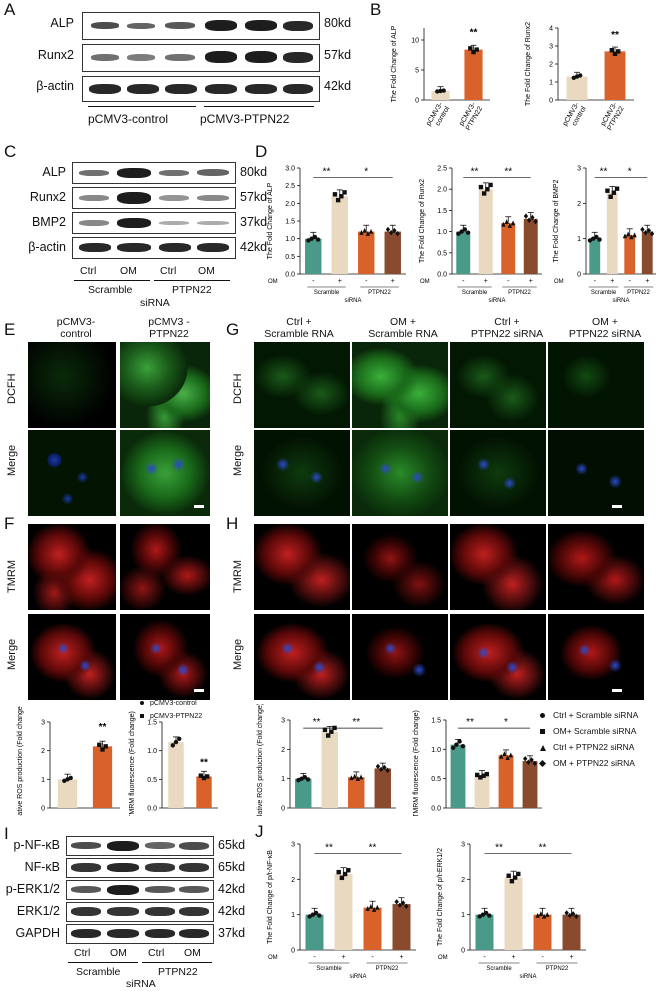  Describe the element at coordinates (238, 388) in the screenshot. I see `micro-g-row-dcfh: DCFH` at that location.